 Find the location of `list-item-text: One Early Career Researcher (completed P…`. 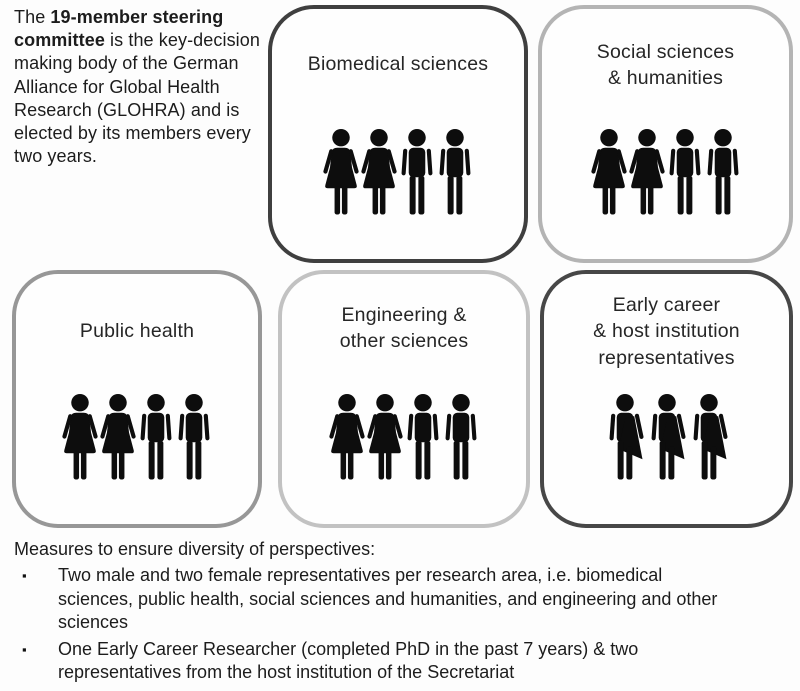

list-item-text: One Early Career Researcher (completed P… is located at coordinates (348, 660).